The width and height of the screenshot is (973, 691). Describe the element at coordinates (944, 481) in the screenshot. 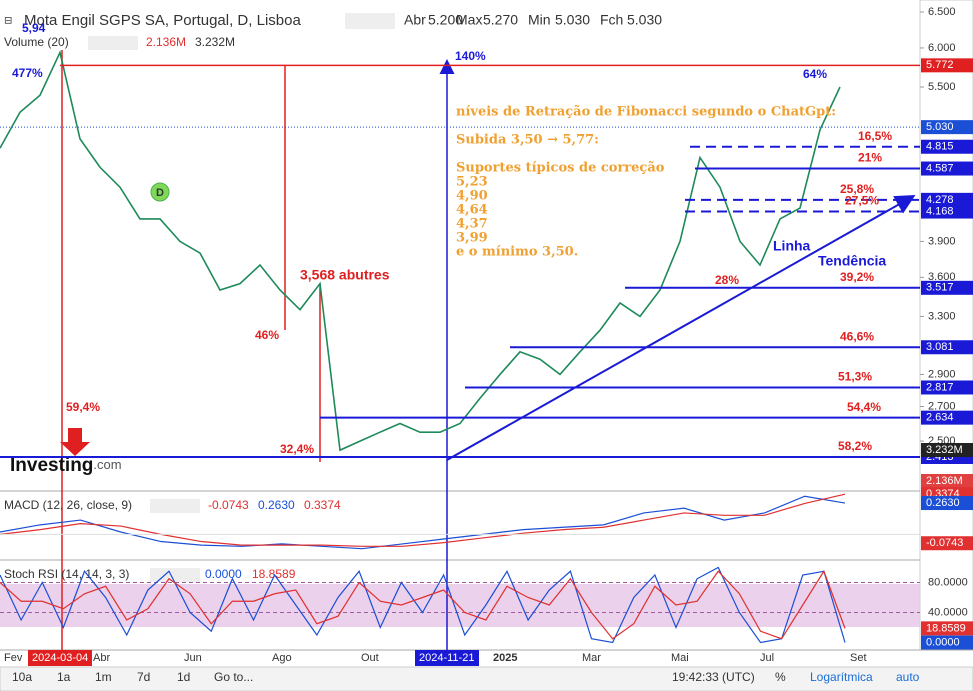

I see `price-badge-label: 2.136M` at that location.